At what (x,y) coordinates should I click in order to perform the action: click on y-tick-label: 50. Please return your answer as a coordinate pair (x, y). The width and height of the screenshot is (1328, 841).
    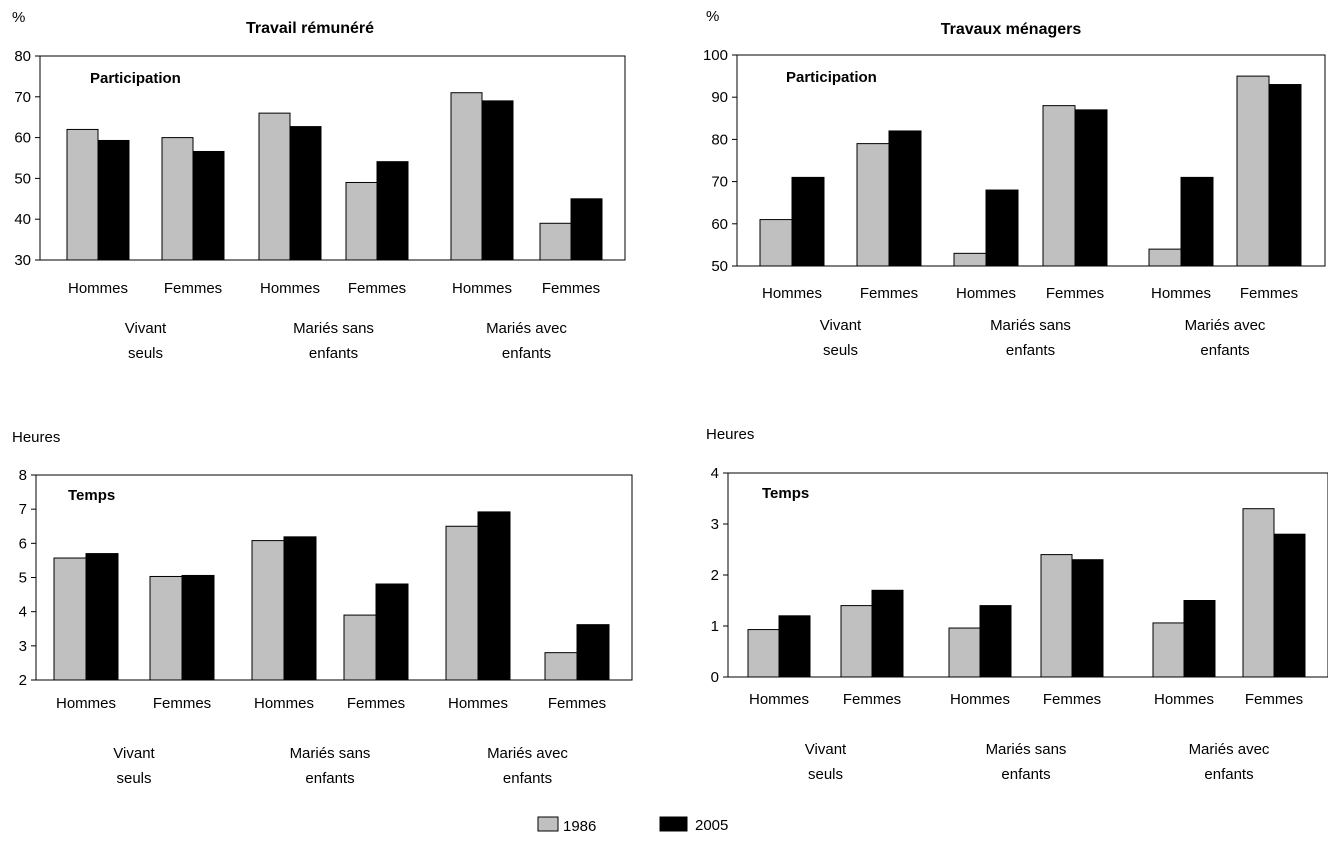
    Looking at the image, I should click on (22, 178).